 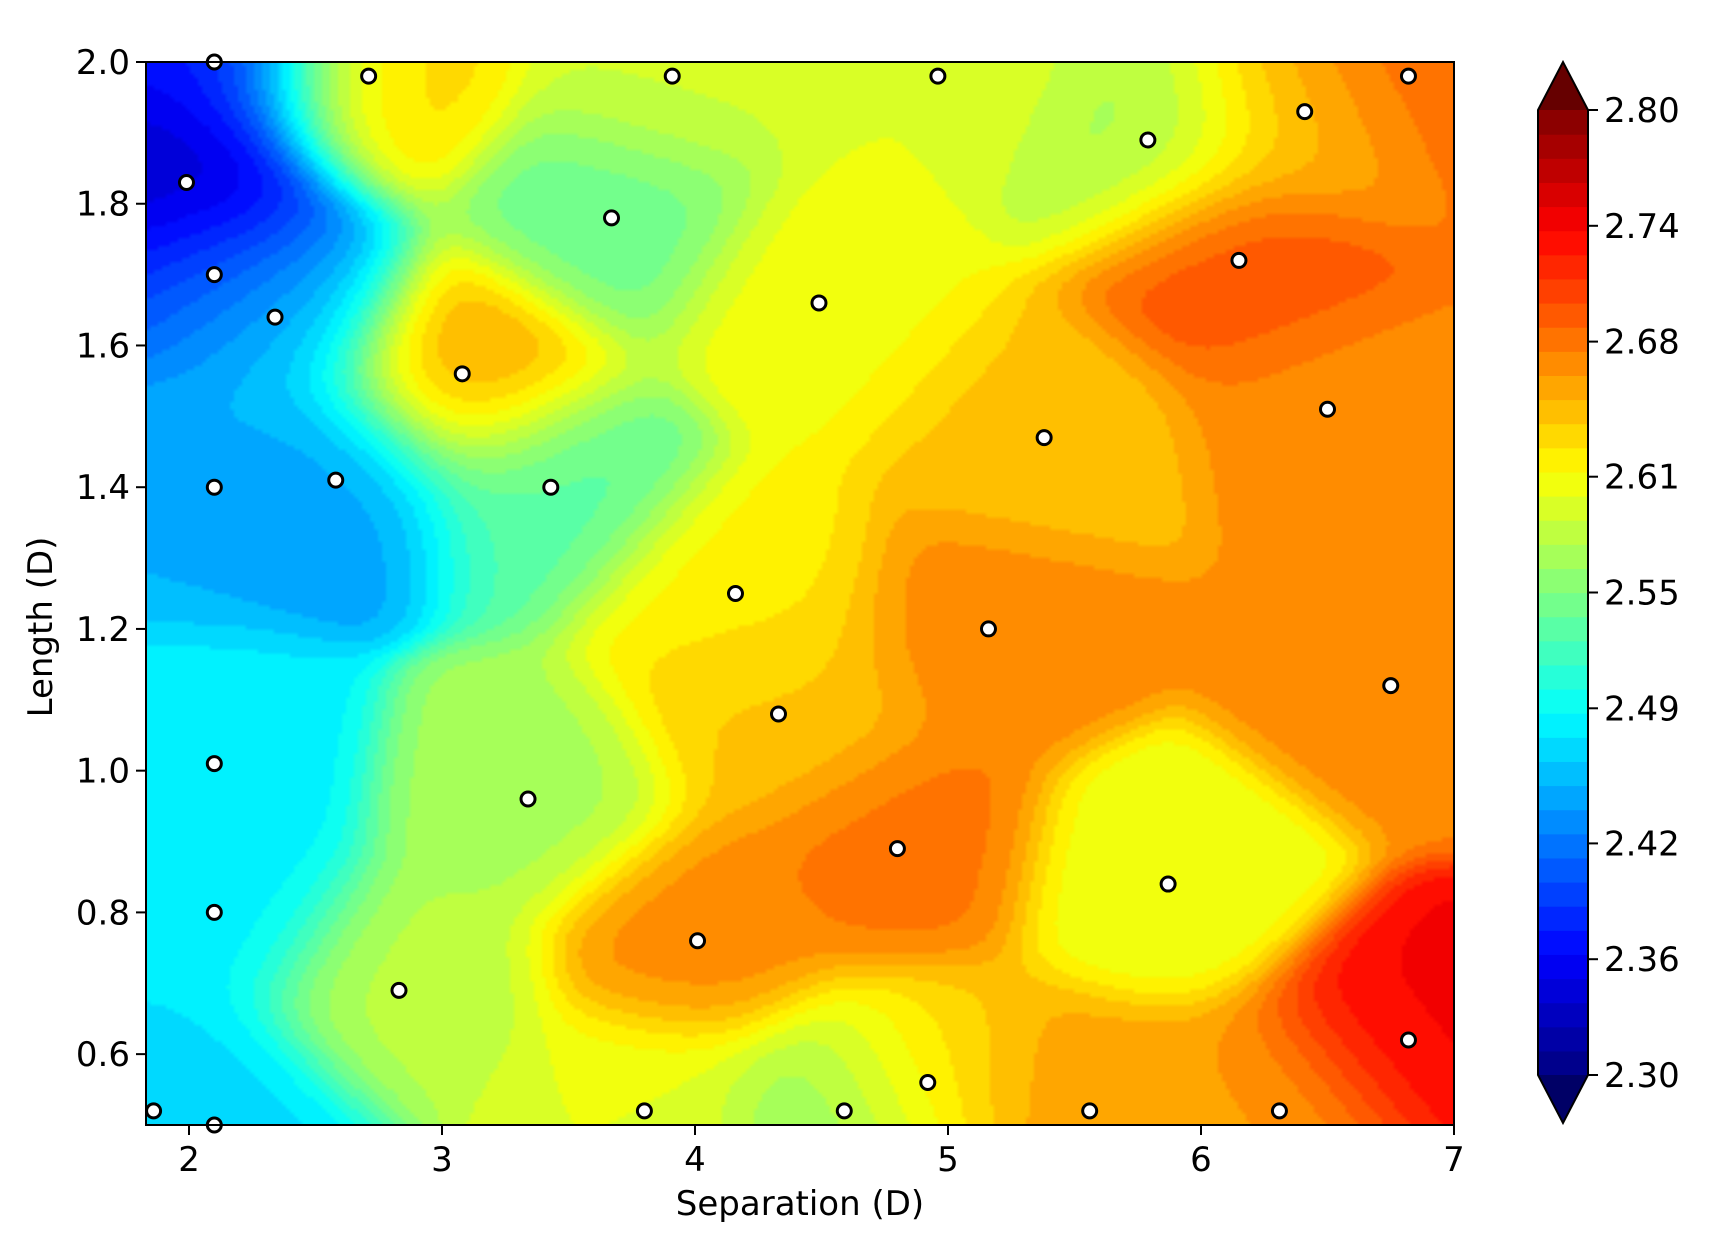 What do you see at coordinates (1642, 709) in the screenshot?
I see `colorbar-tick-label: 2.49` at bounding box center [1642, 709].